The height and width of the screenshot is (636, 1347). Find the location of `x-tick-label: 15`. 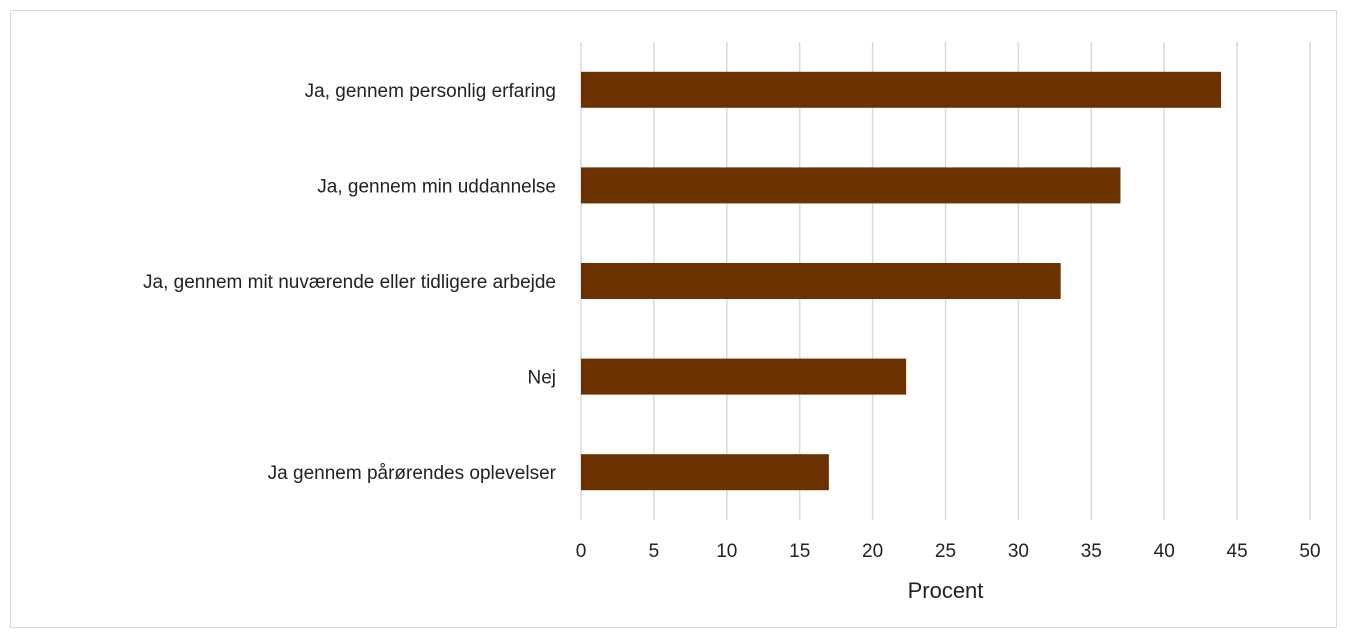

x-tick-label: 15 is located at coordinates (799, 551).